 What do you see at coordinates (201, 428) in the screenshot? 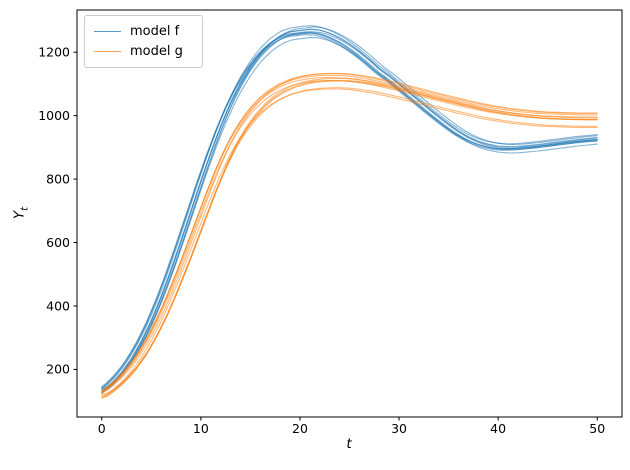
I see `x-tick-label: 10` at bounding box center [201, 428].